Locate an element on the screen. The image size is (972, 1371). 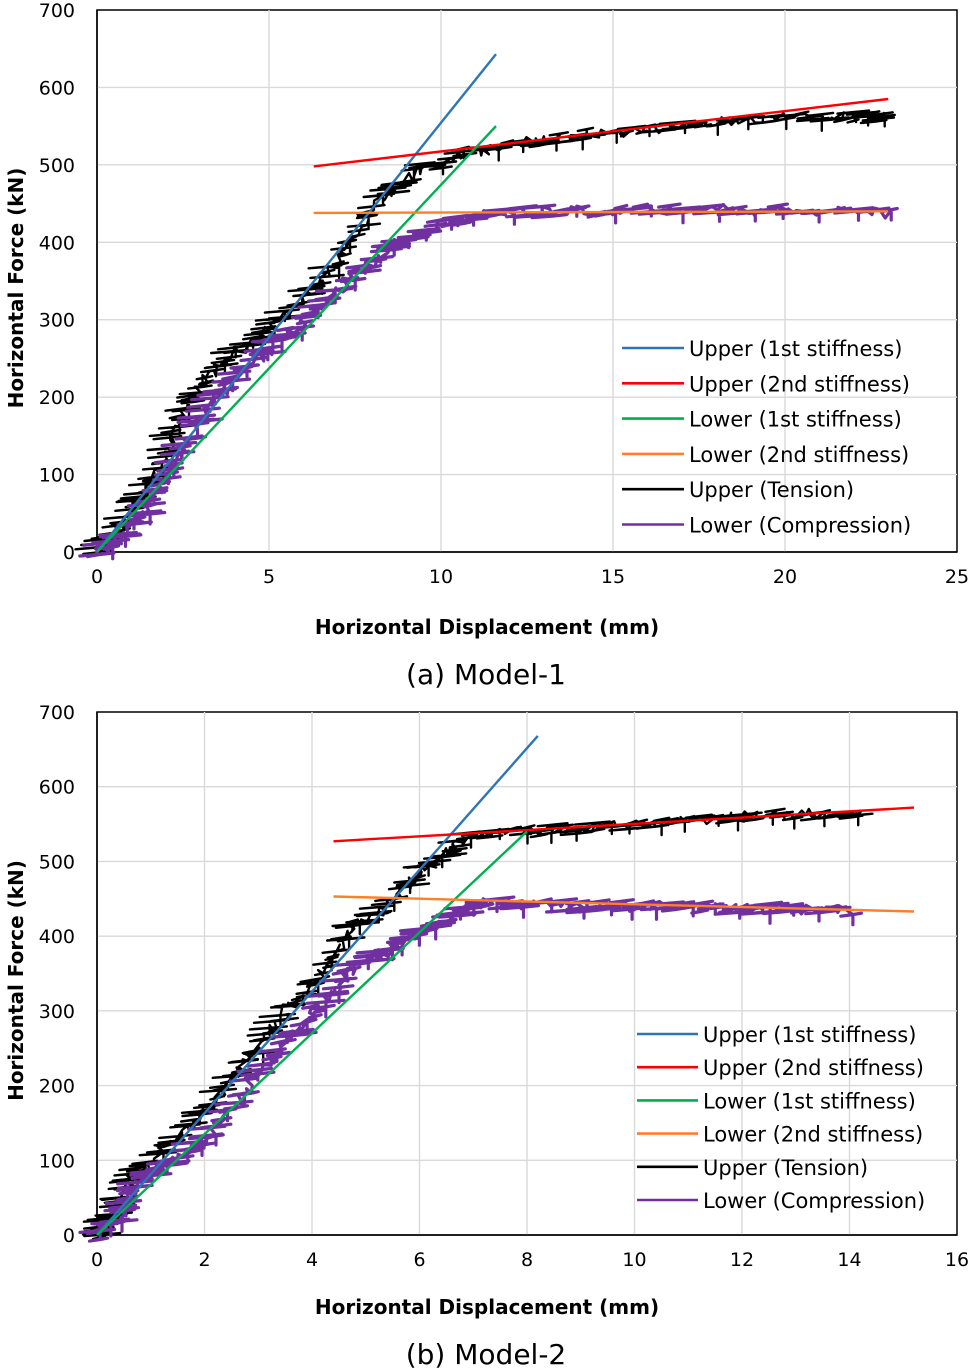
x-tick-label: 25 is located at coordinates (957, 577).